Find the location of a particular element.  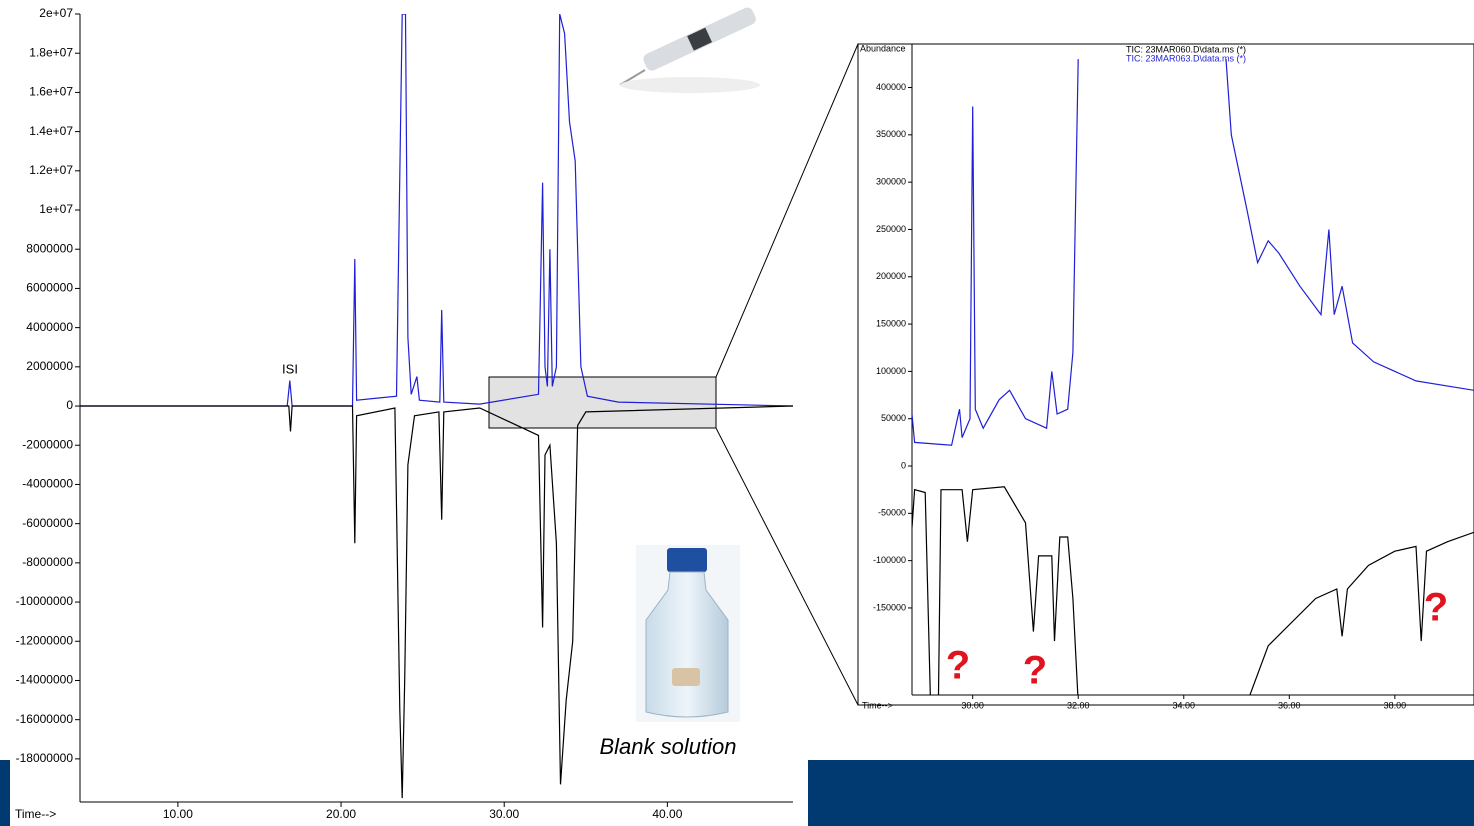

y-tick-label: -10000000 is located at coordinates (45, 601).